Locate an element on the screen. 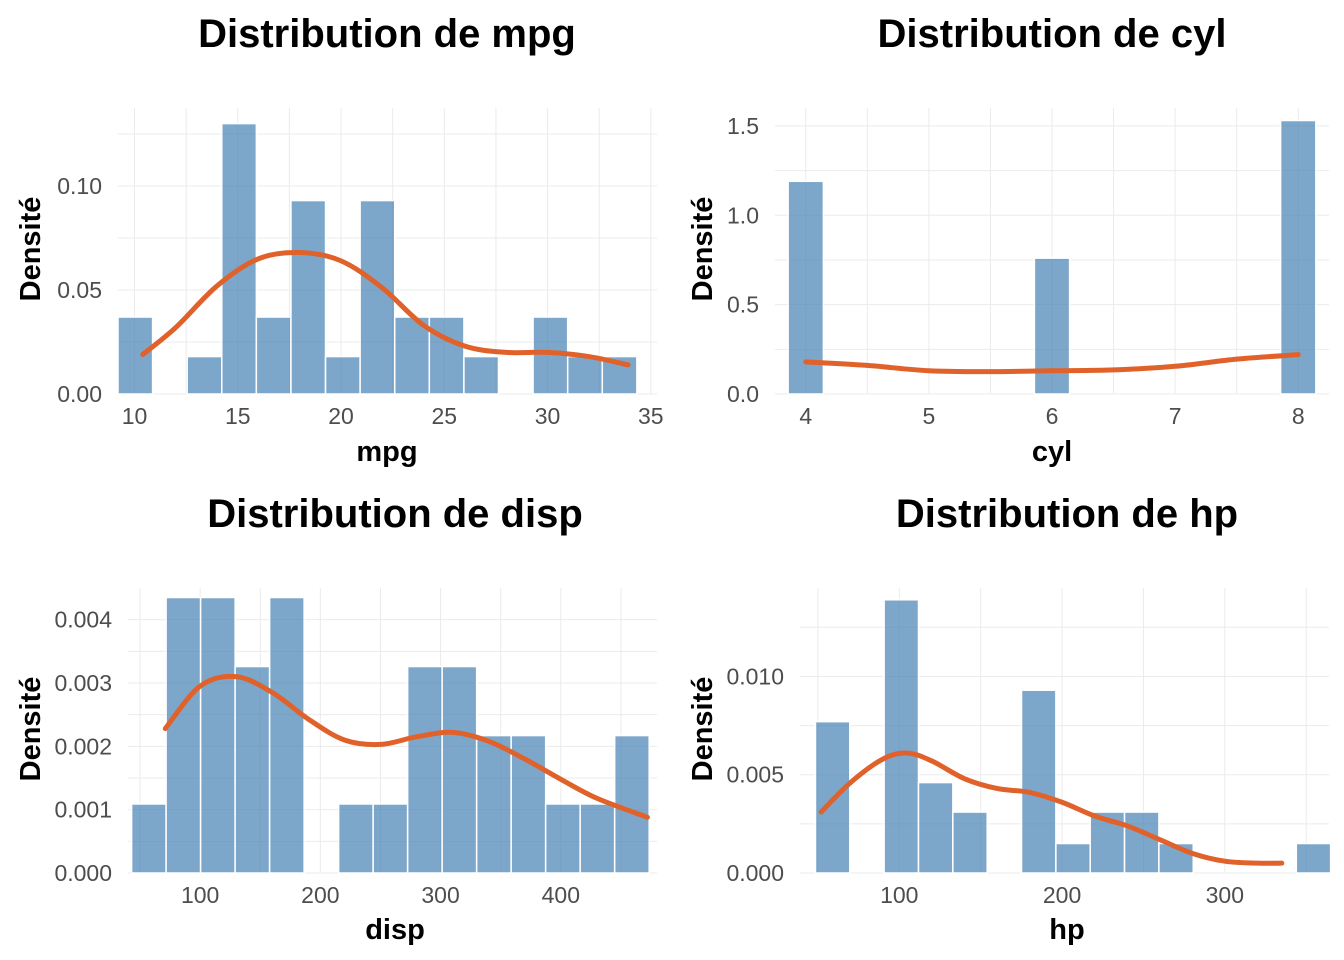 The height and width of the screenshot is (960, 1344). x-tick-label: 6 is located at coordinates (1052, 416).